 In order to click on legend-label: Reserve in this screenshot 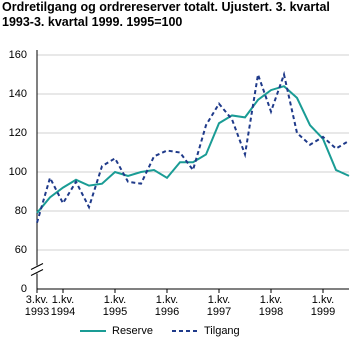, I will do `click(132, 331)`.